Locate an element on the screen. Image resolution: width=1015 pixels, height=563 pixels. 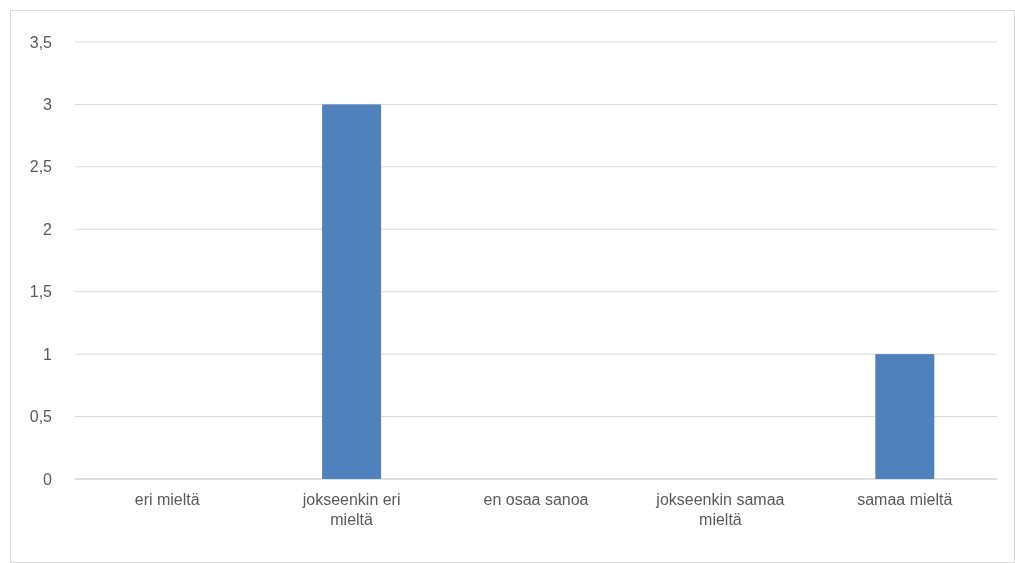
x-tick-label: samaa mieltä is located at coordinates (905, 499).